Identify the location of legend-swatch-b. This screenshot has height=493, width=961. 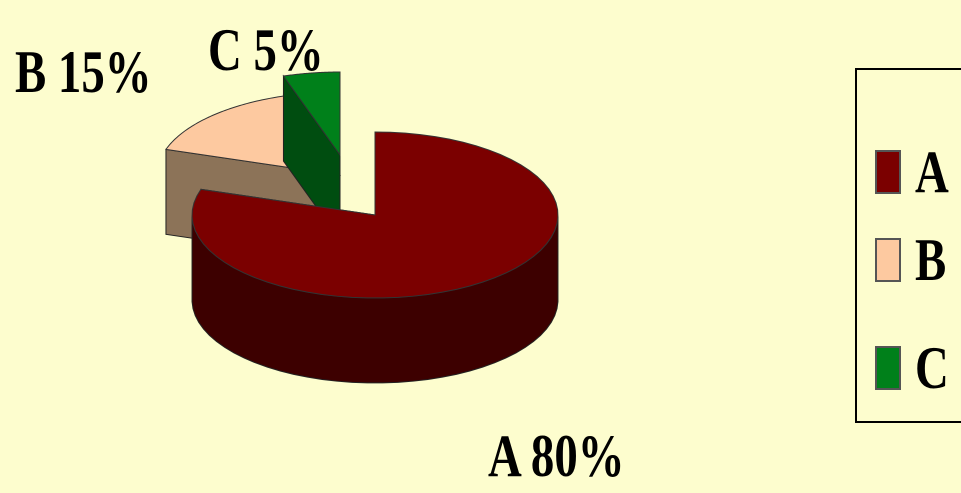
(888, 260).